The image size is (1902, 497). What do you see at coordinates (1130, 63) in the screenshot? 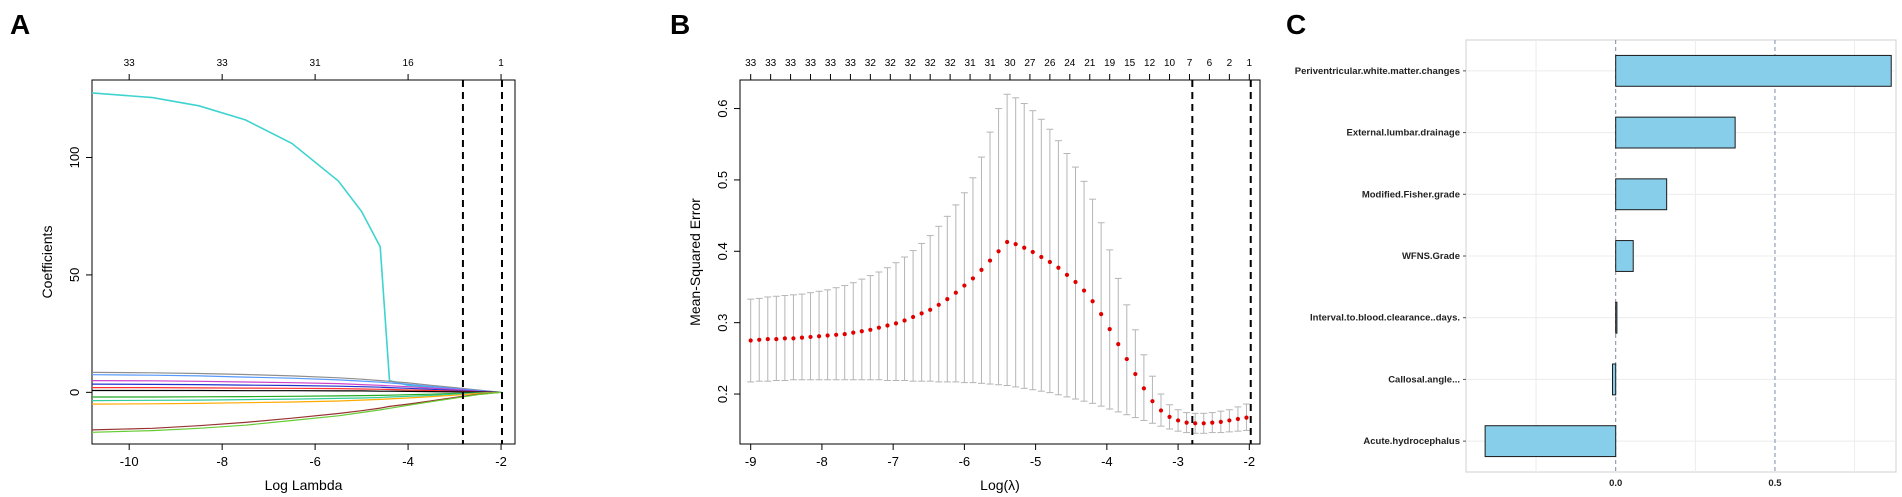
I see `panel-b-top-label: 15` at bounding box center [1130, 63].